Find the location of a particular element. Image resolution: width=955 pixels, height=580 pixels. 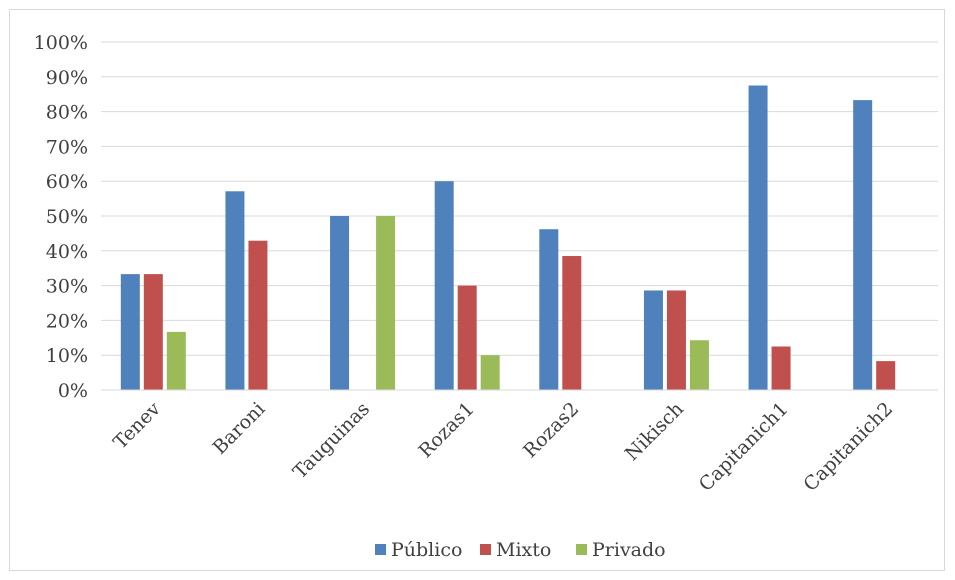

x-tick-label: Baroni is located at coordinates (239, 428).